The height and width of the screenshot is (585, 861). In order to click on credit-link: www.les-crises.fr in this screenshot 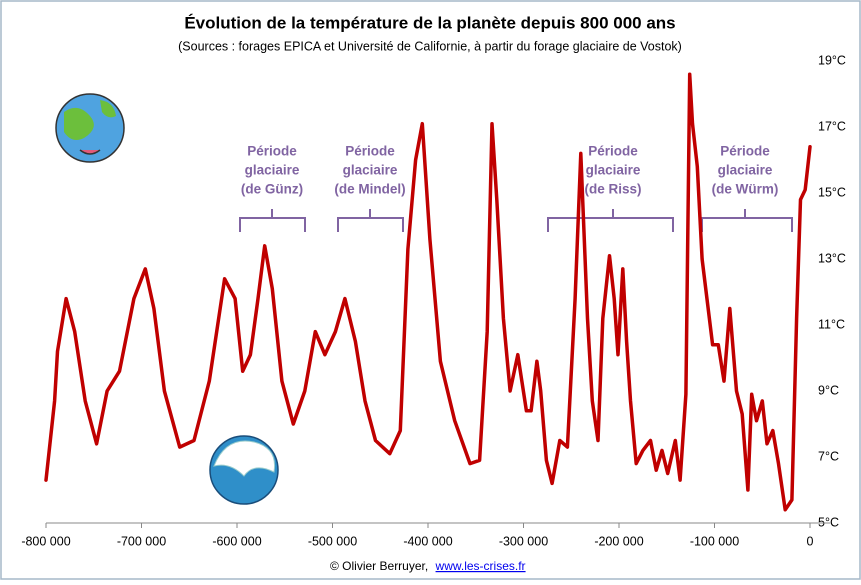, I will do `click(480, 566)`.